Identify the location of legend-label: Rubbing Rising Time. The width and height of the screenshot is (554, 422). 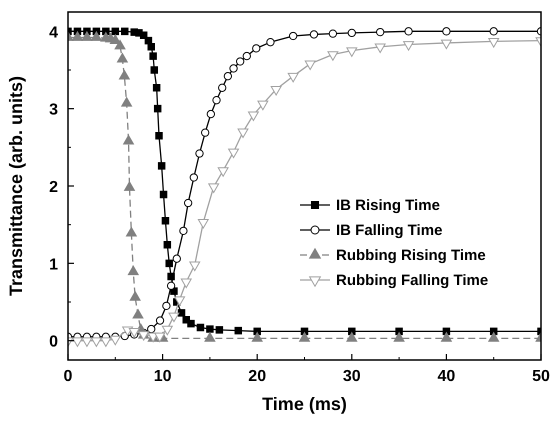
(411, 255).